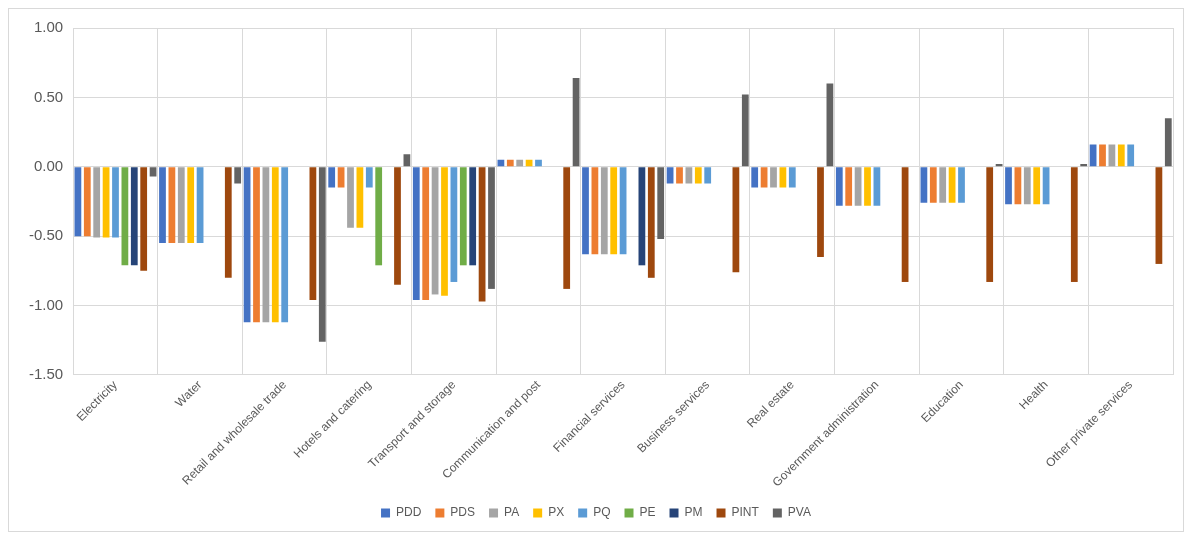  I want to click on legend-label: PVA, so click(799, 512).